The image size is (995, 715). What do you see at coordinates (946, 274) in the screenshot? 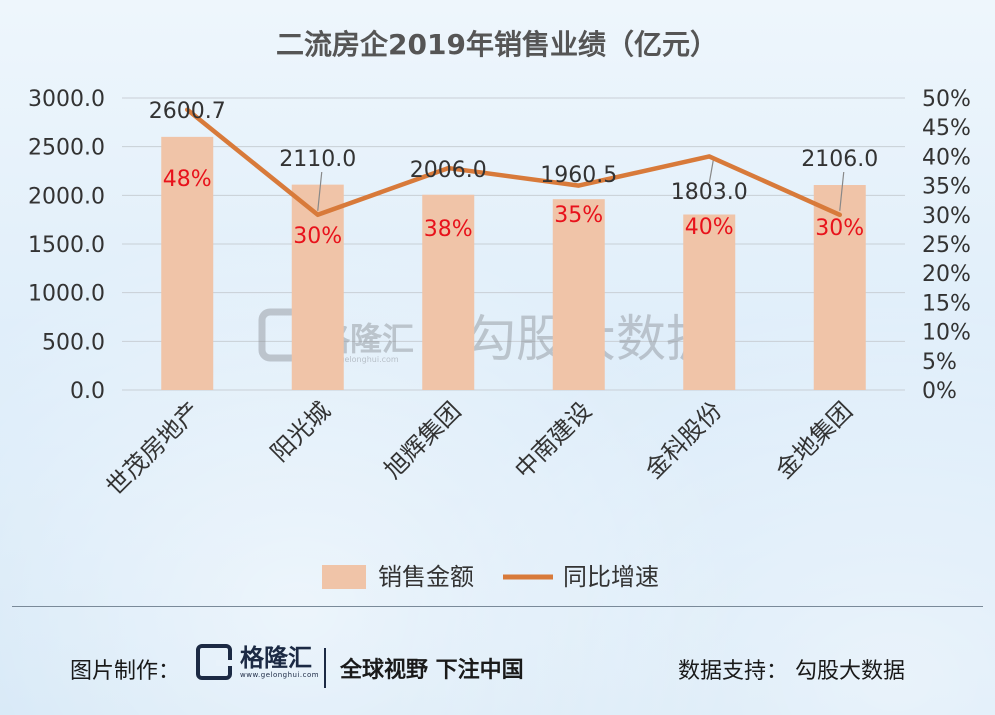
I see `right-tick-label: 20%` at bounding box center [946, 274].